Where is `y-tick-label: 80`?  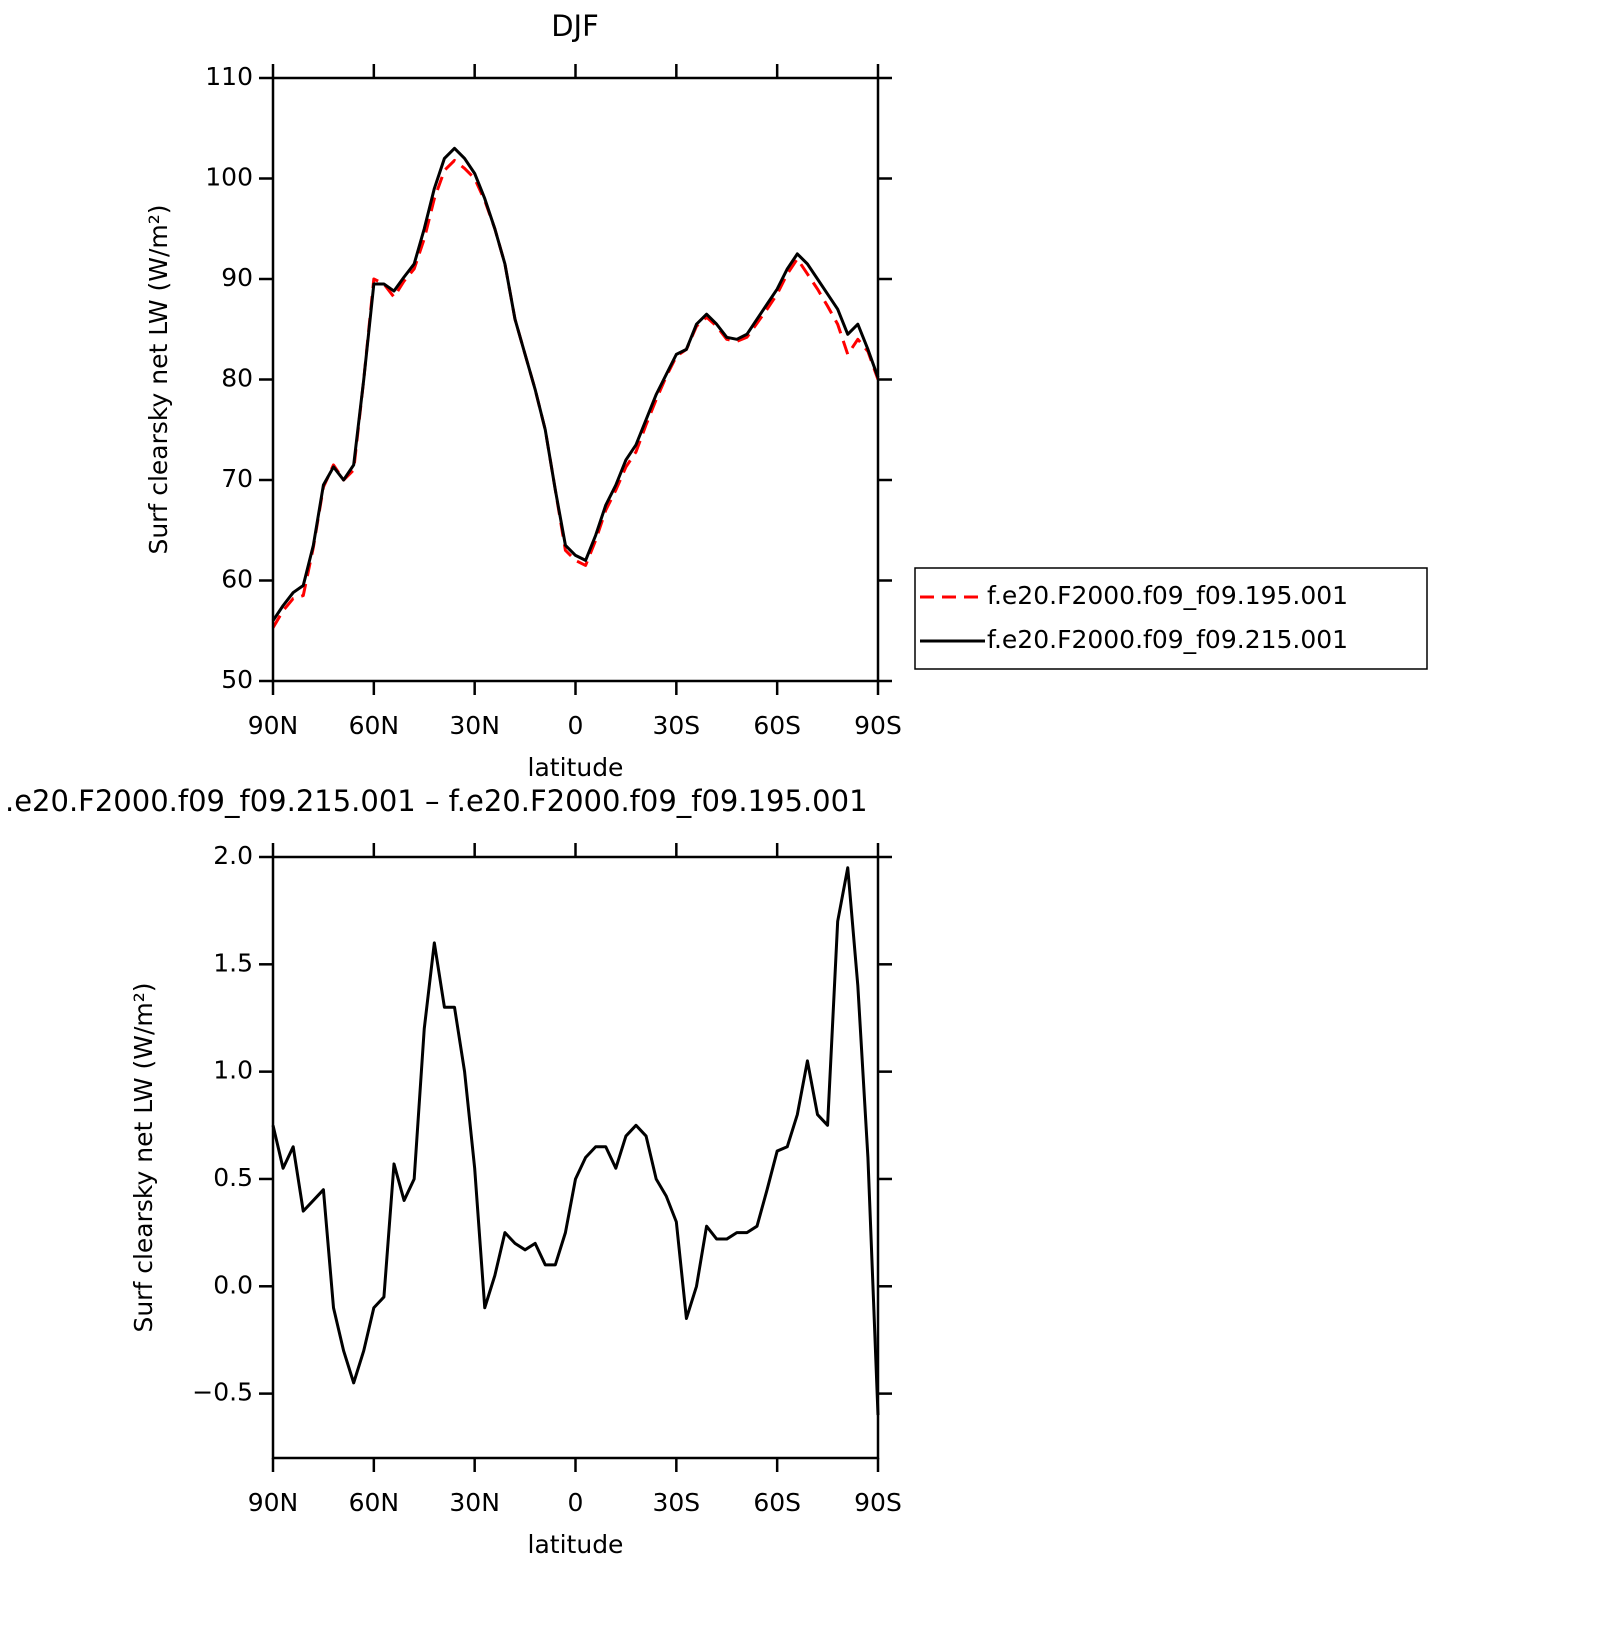 y-tick-label: 80 is located at coordinates (237, 378).